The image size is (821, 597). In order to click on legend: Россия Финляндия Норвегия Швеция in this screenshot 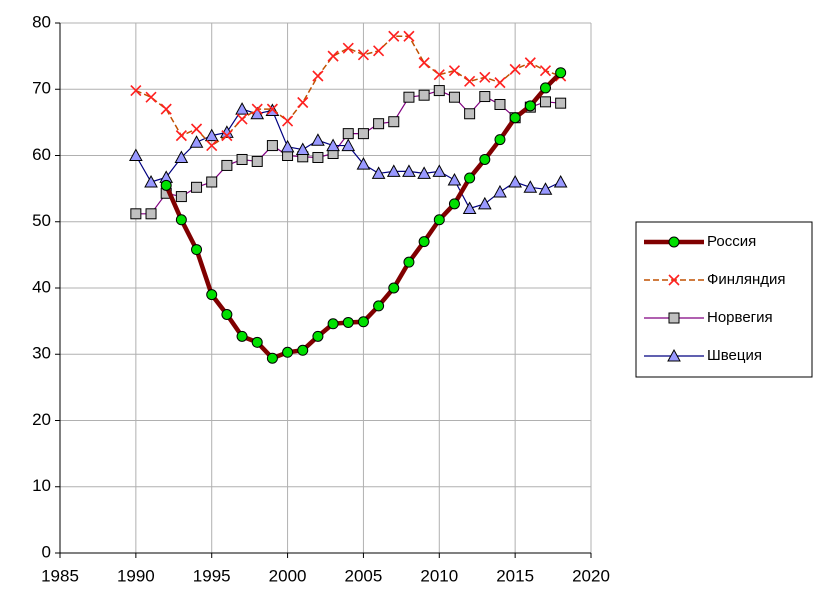, I will do `click(724, 299)`.